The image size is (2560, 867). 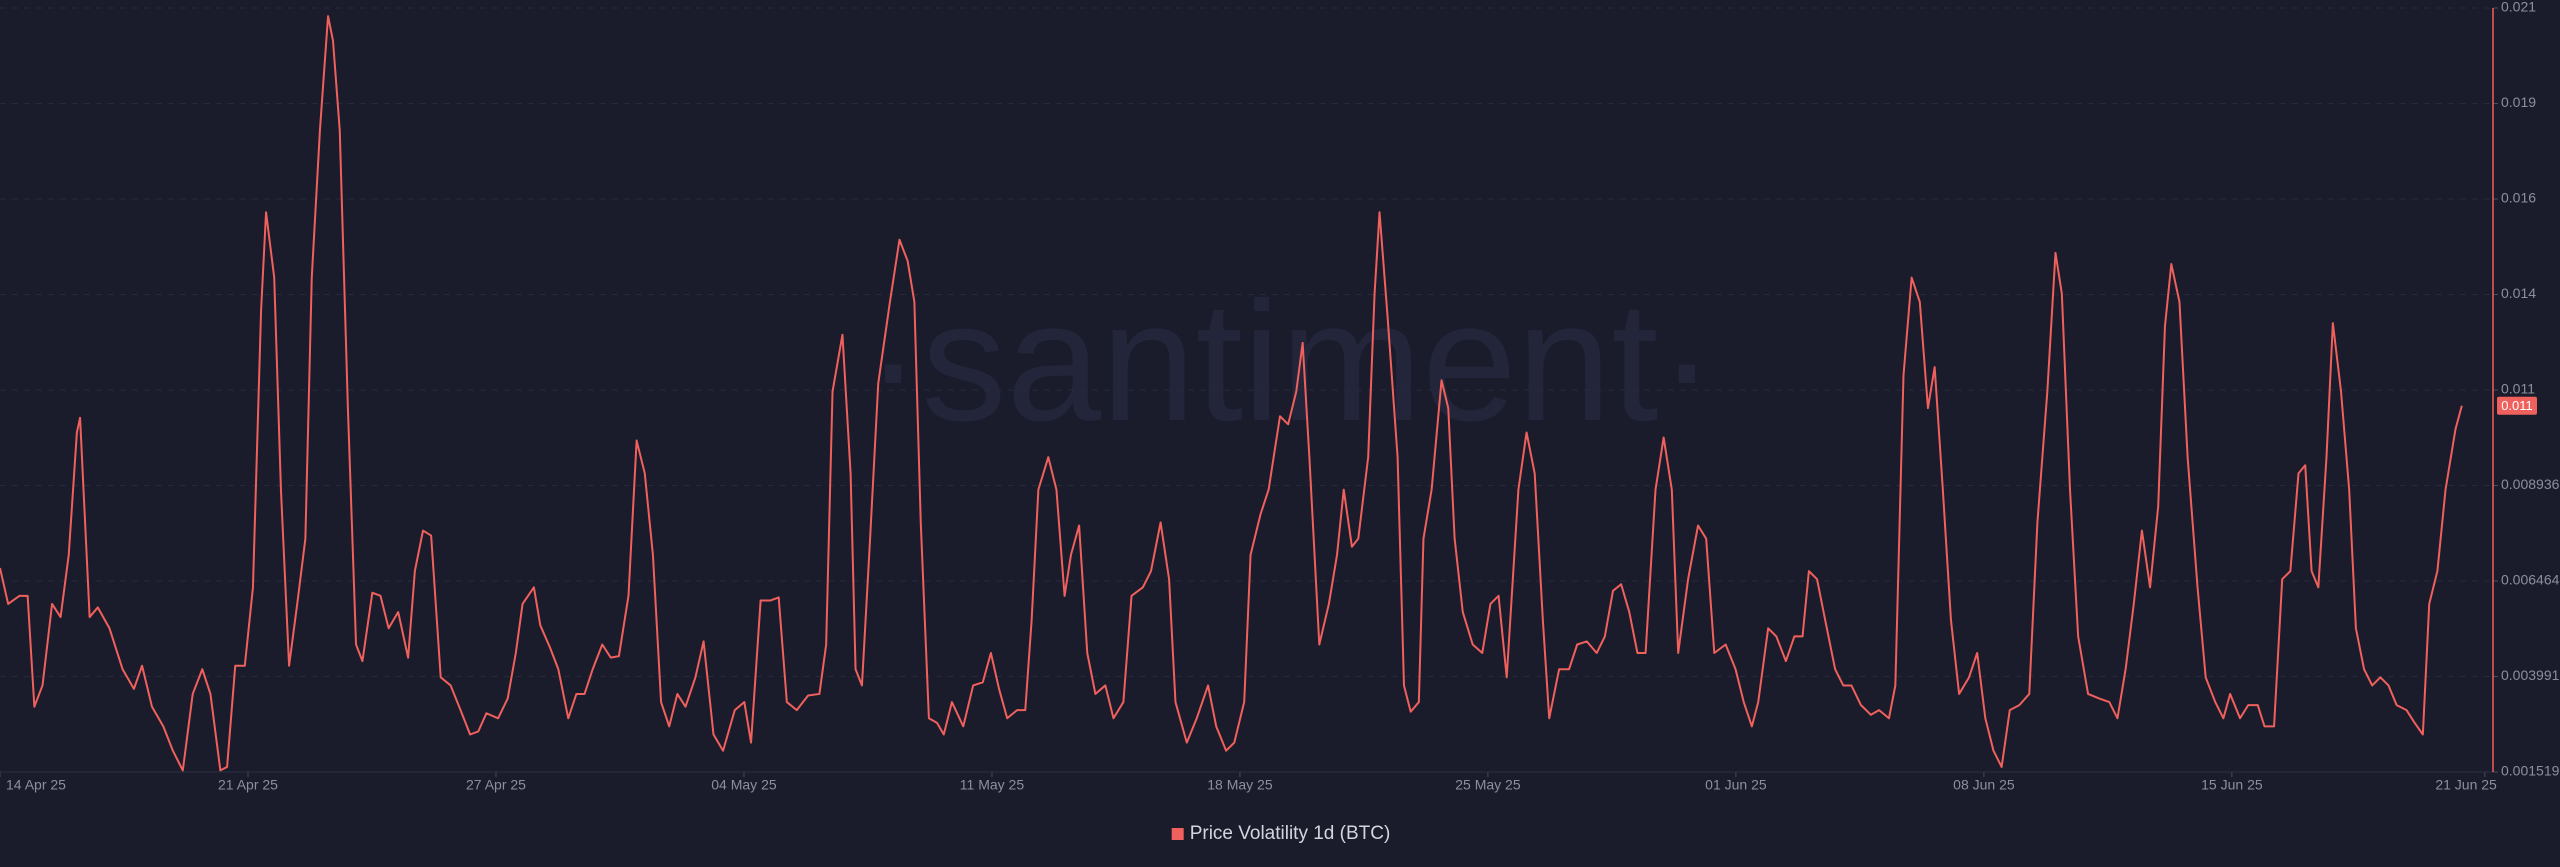 What do you see at coordinates (1984, 785) in the screenshot?
I see `x-tick-label: 08 Jun 25` at bounding box center [1984, 785].